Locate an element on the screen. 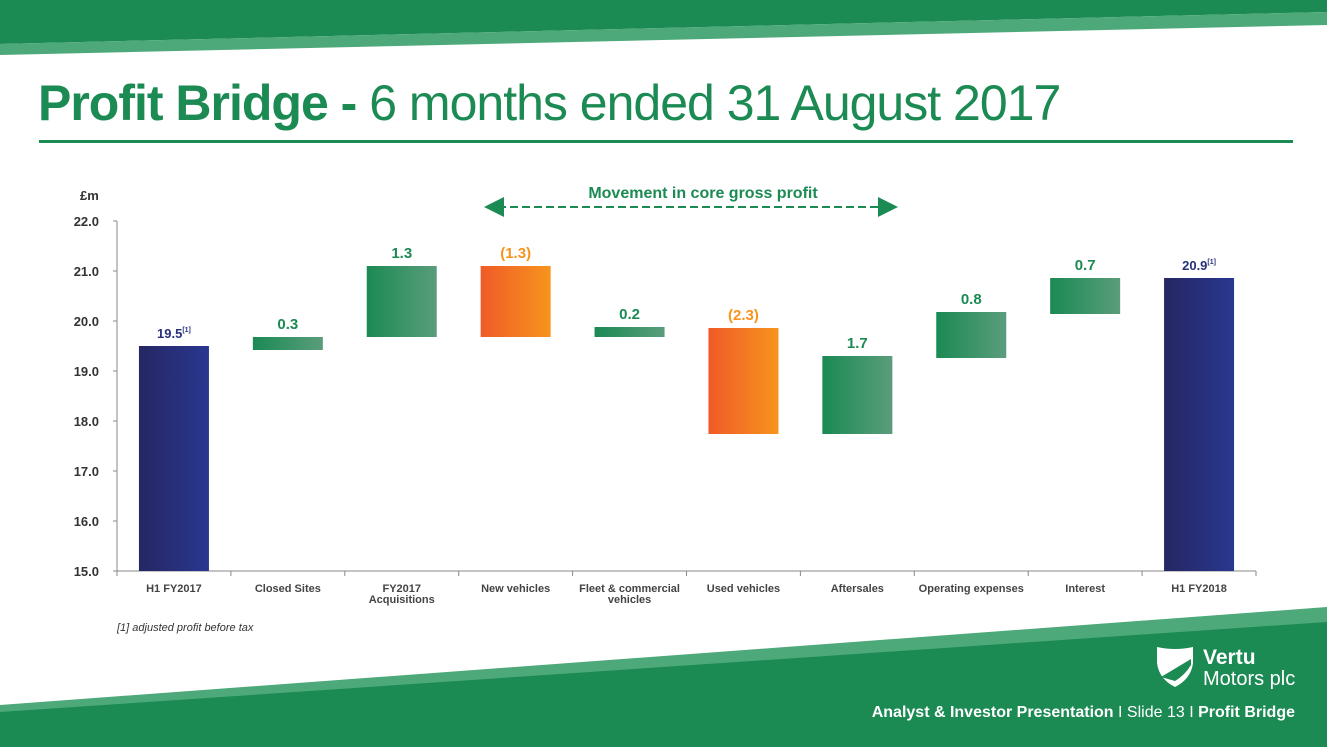  brand-subtitle: Motors plc is located at coordinates (1249, 679).